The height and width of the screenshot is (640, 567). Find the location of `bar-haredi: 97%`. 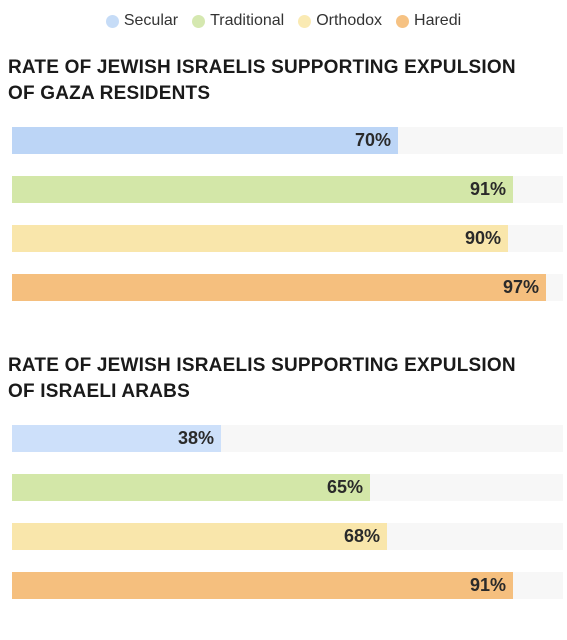

bar-haredi: 97% is located at coordinates (279, 287).